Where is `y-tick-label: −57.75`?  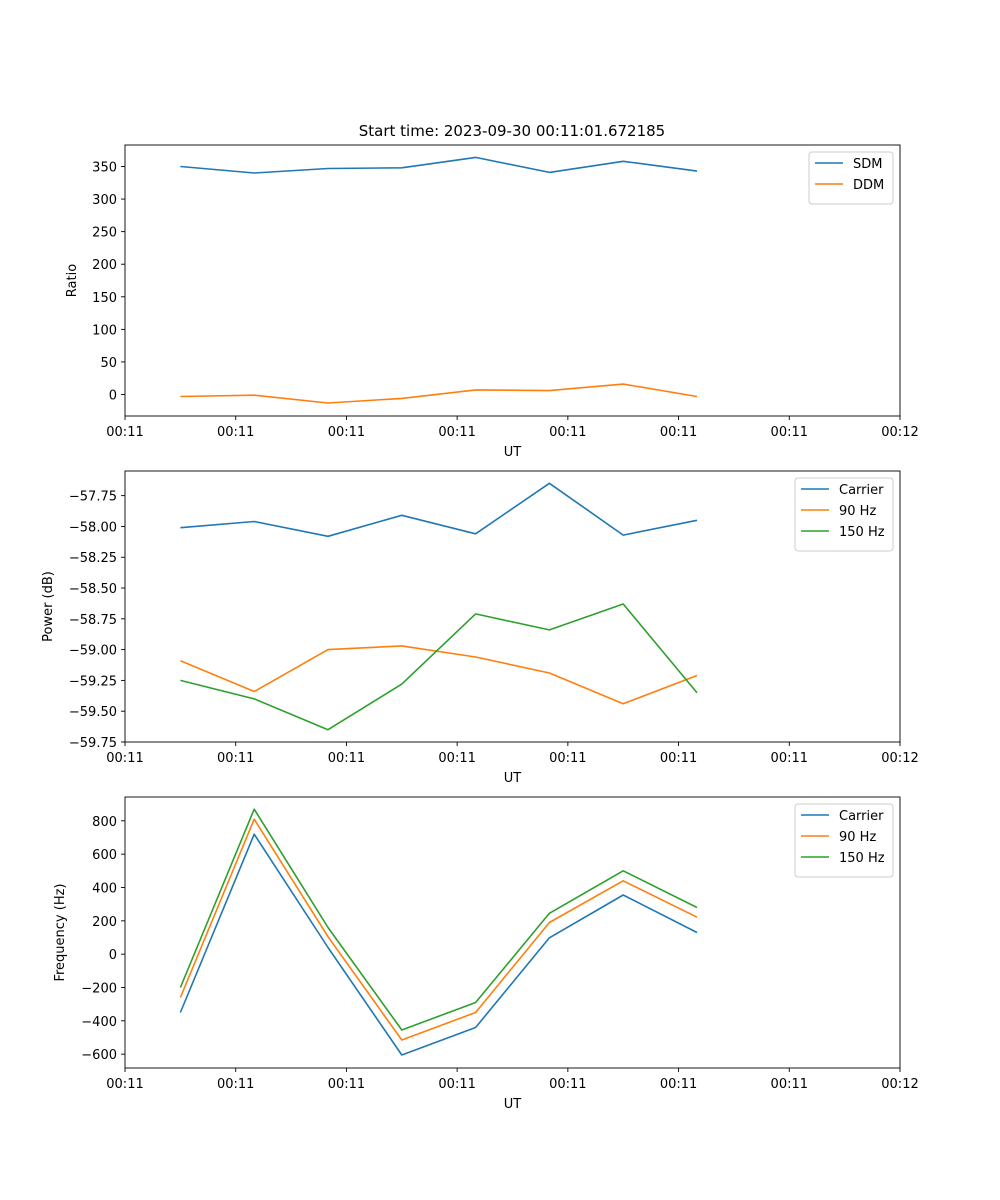 y-tick-label: −57.75 is located at coordinates (93, 497).